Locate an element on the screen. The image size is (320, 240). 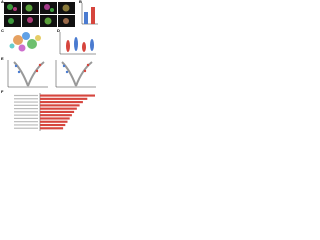
small-bar-chart is located at coordinates (89, 14).